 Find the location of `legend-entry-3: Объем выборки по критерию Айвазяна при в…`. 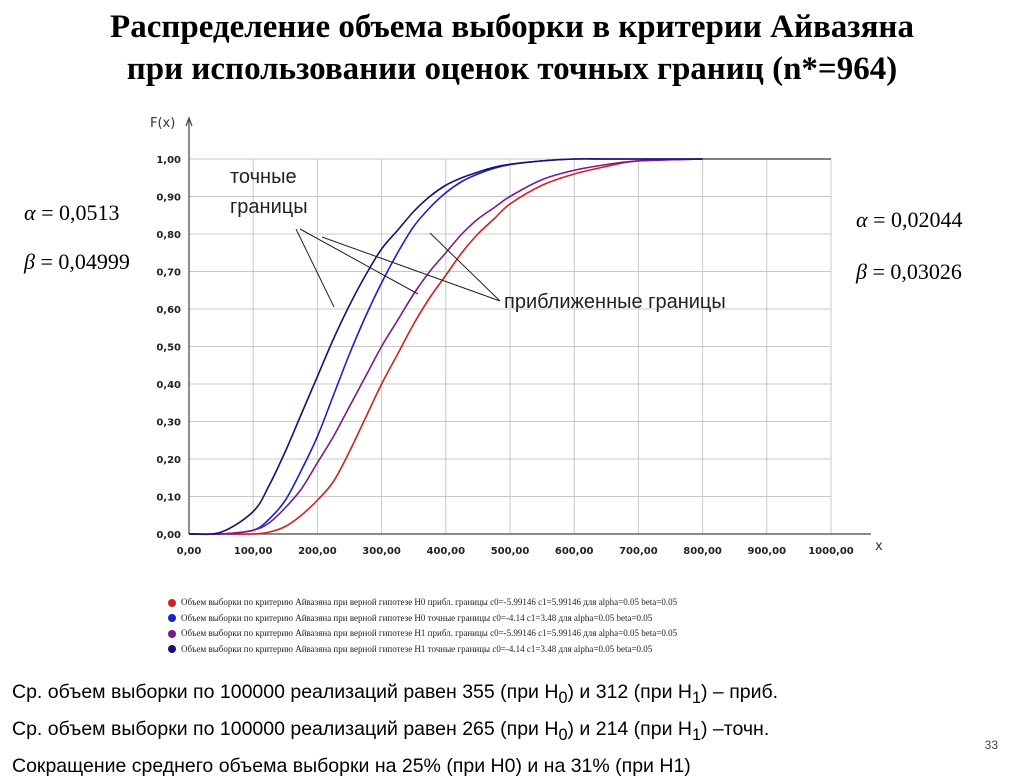

legend-entry-3: Объем выборки по критерию Айвазяна при в… is located at coordinates (422, 634).